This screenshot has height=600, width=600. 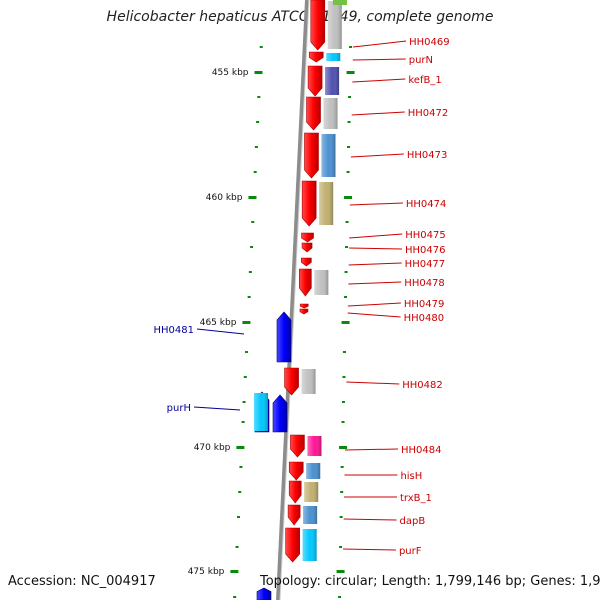 I want to click on gene-label: HH0478, so click(x=424, y=283).